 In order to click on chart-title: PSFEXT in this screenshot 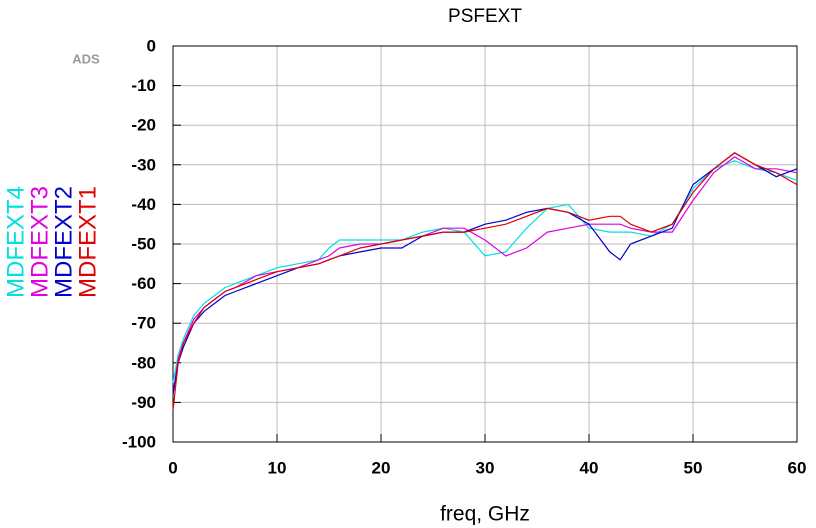, I will do `click(485, 16)`.